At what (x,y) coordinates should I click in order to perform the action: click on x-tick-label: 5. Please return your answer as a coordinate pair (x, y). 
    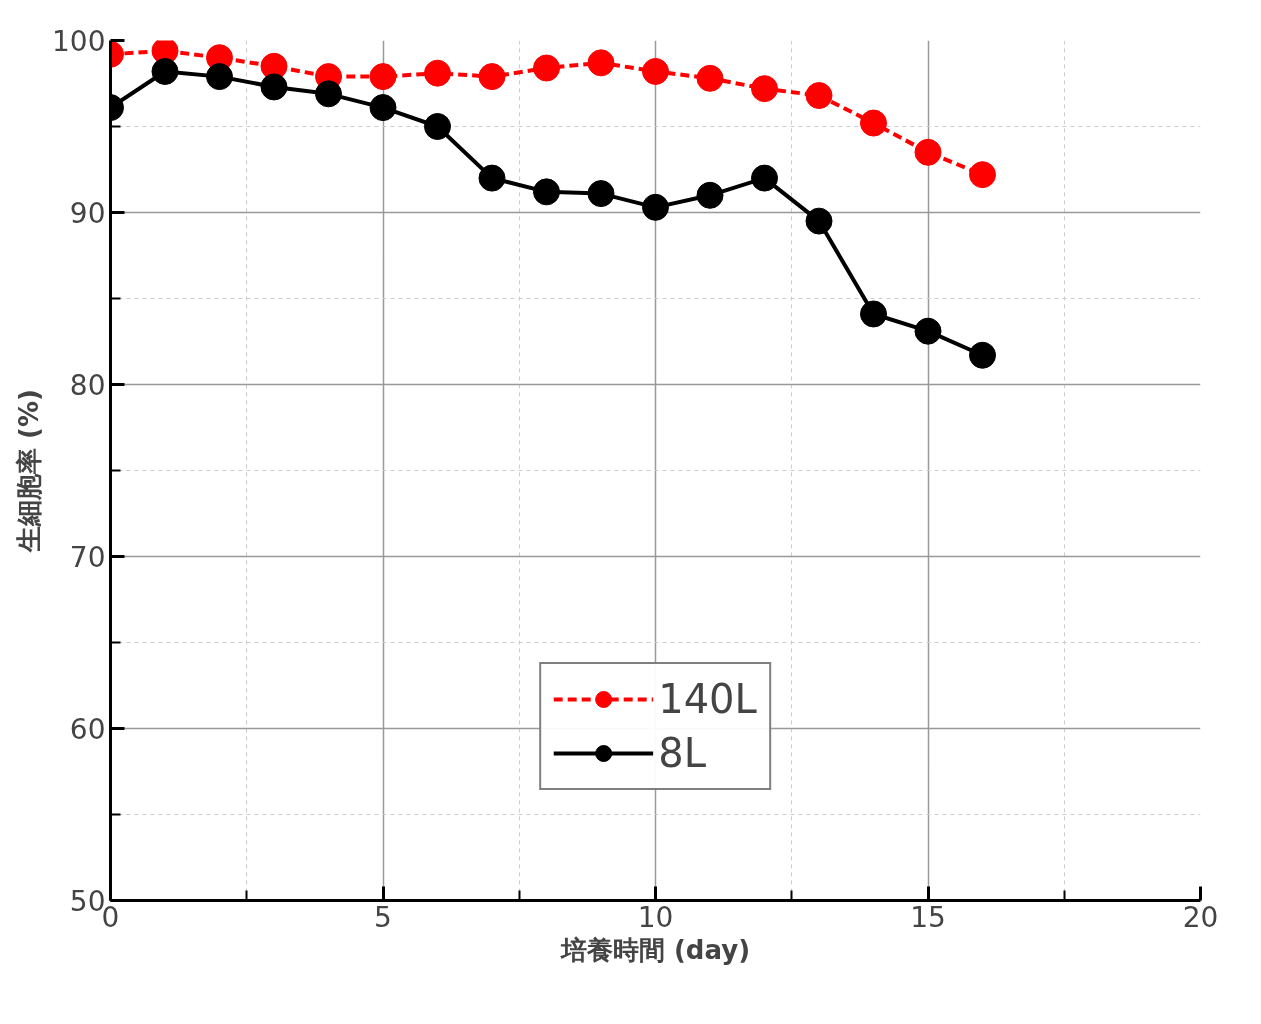
    Looking at the image, I should click on (383, 917).